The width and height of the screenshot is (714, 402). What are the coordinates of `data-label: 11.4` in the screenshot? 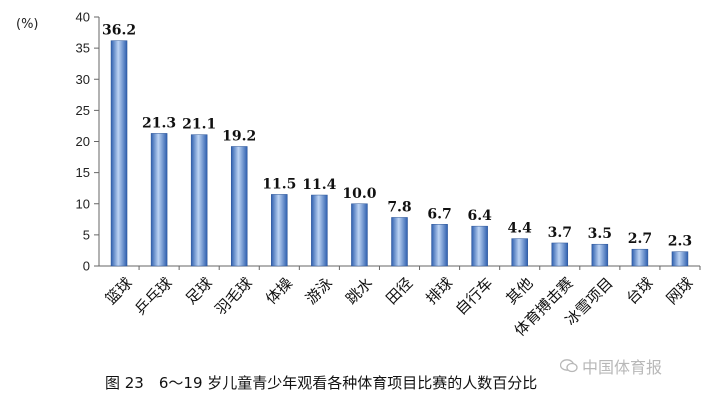 It's located at (319, 185).